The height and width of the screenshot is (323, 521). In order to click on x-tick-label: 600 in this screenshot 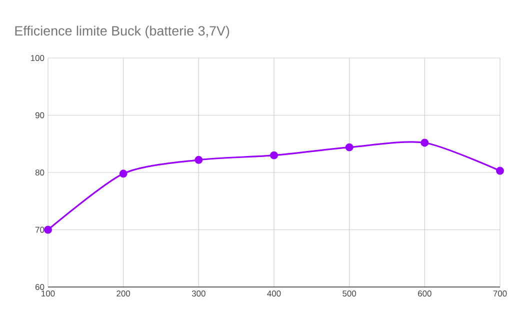, I will do `click(425, 293)`.